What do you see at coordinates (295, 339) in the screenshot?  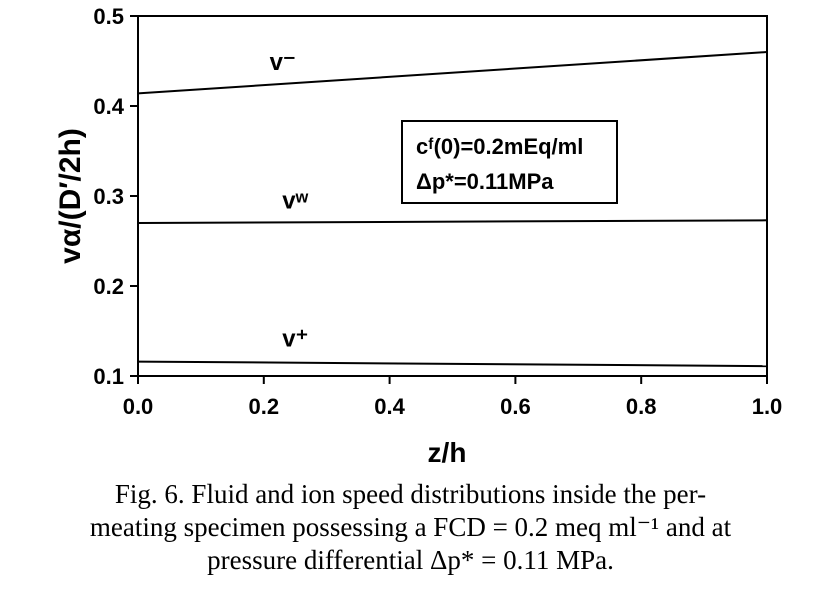 I see `series-label: v⁺` at bounding box center [295, 339].